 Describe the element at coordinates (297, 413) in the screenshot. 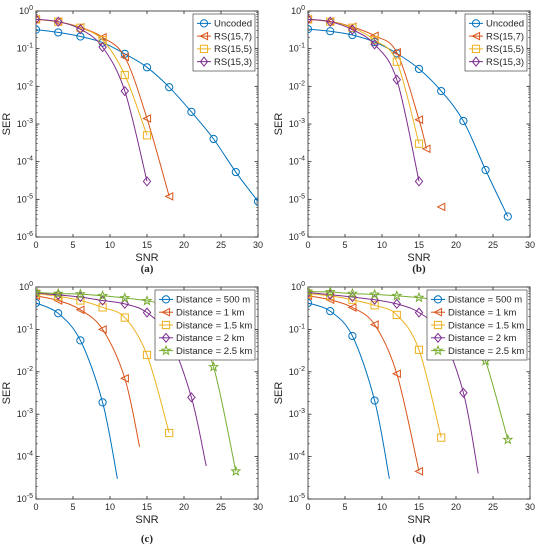

I see `y-tick-label: 10⁻³` at that location.